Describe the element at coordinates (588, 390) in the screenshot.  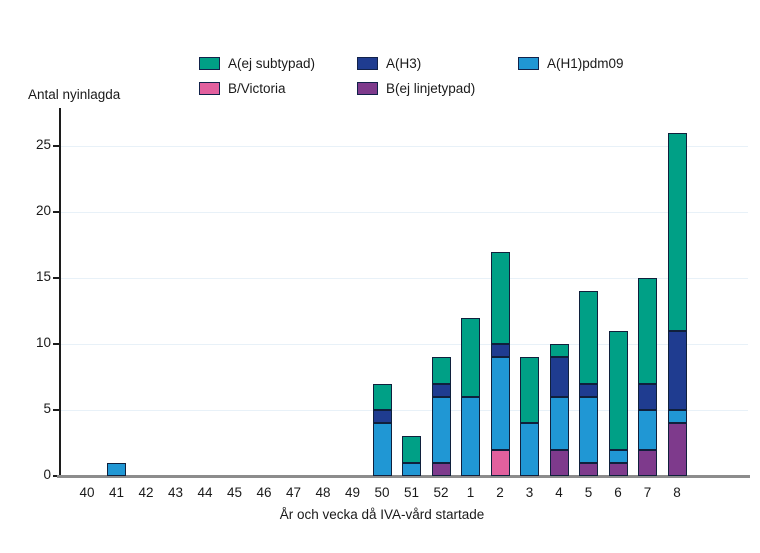
I see `bar-segment-a-h3--week-5` at that location.